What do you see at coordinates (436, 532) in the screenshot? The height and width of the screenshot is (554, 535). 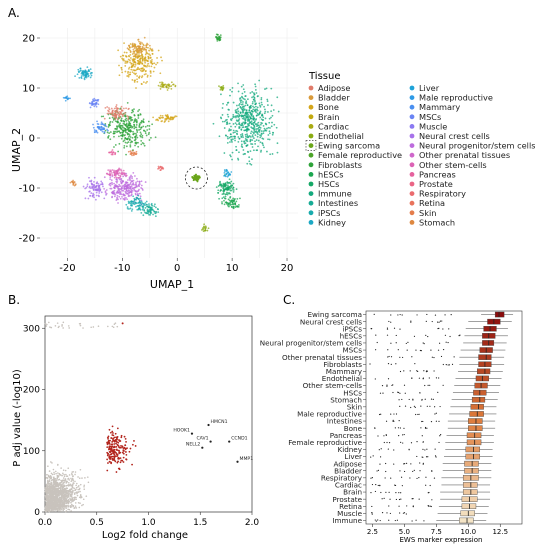 I see `boxplot-xtick-label: 7.5` at bounding box center [436, 532].